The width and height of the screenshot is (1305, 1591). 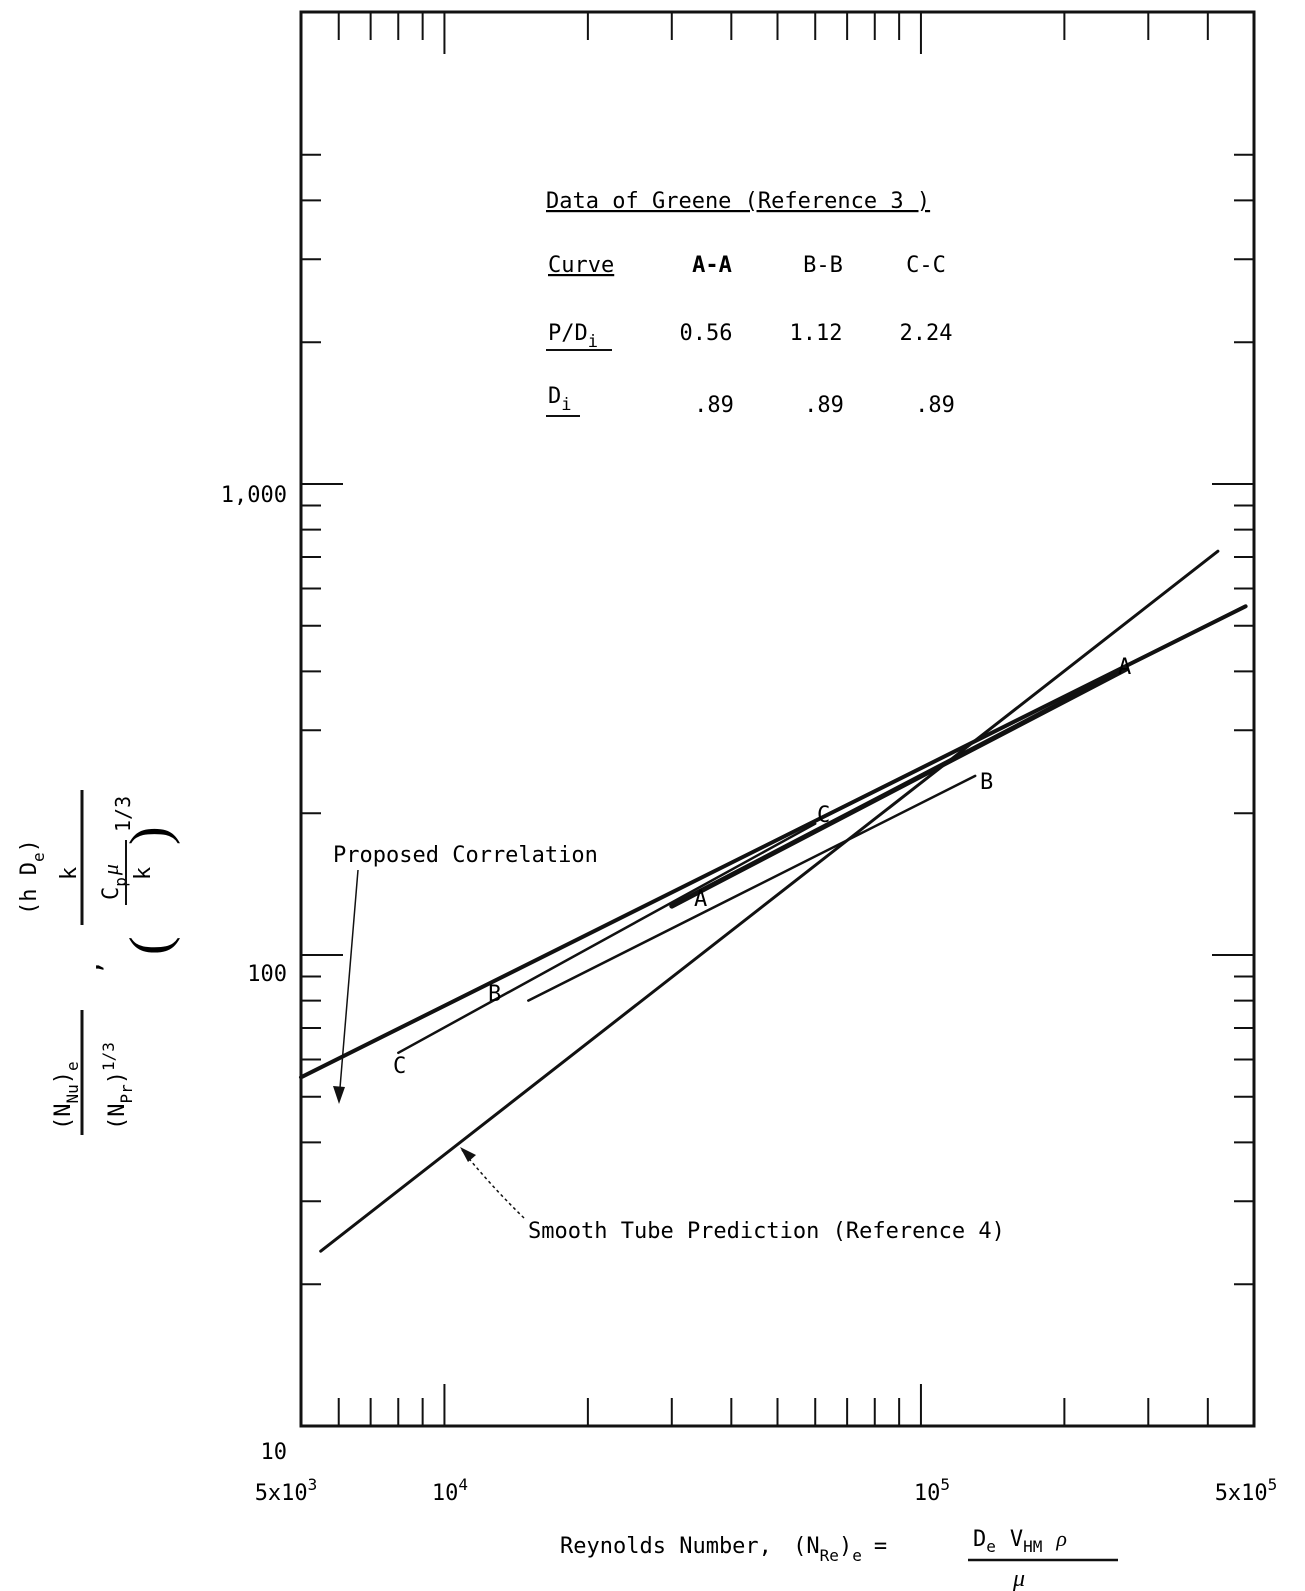 What do you see at coordinates (560, 399) in the screenshot?
I see `legend-row-di-label: Di` at bounding box center [560, 399].